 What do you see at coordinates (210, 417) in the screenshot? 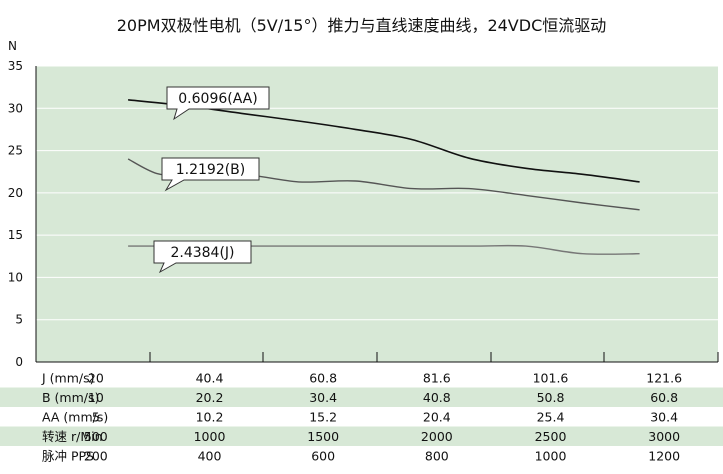
I see `table-cell-2-1: 10.2` at bounding box center [210, 417].